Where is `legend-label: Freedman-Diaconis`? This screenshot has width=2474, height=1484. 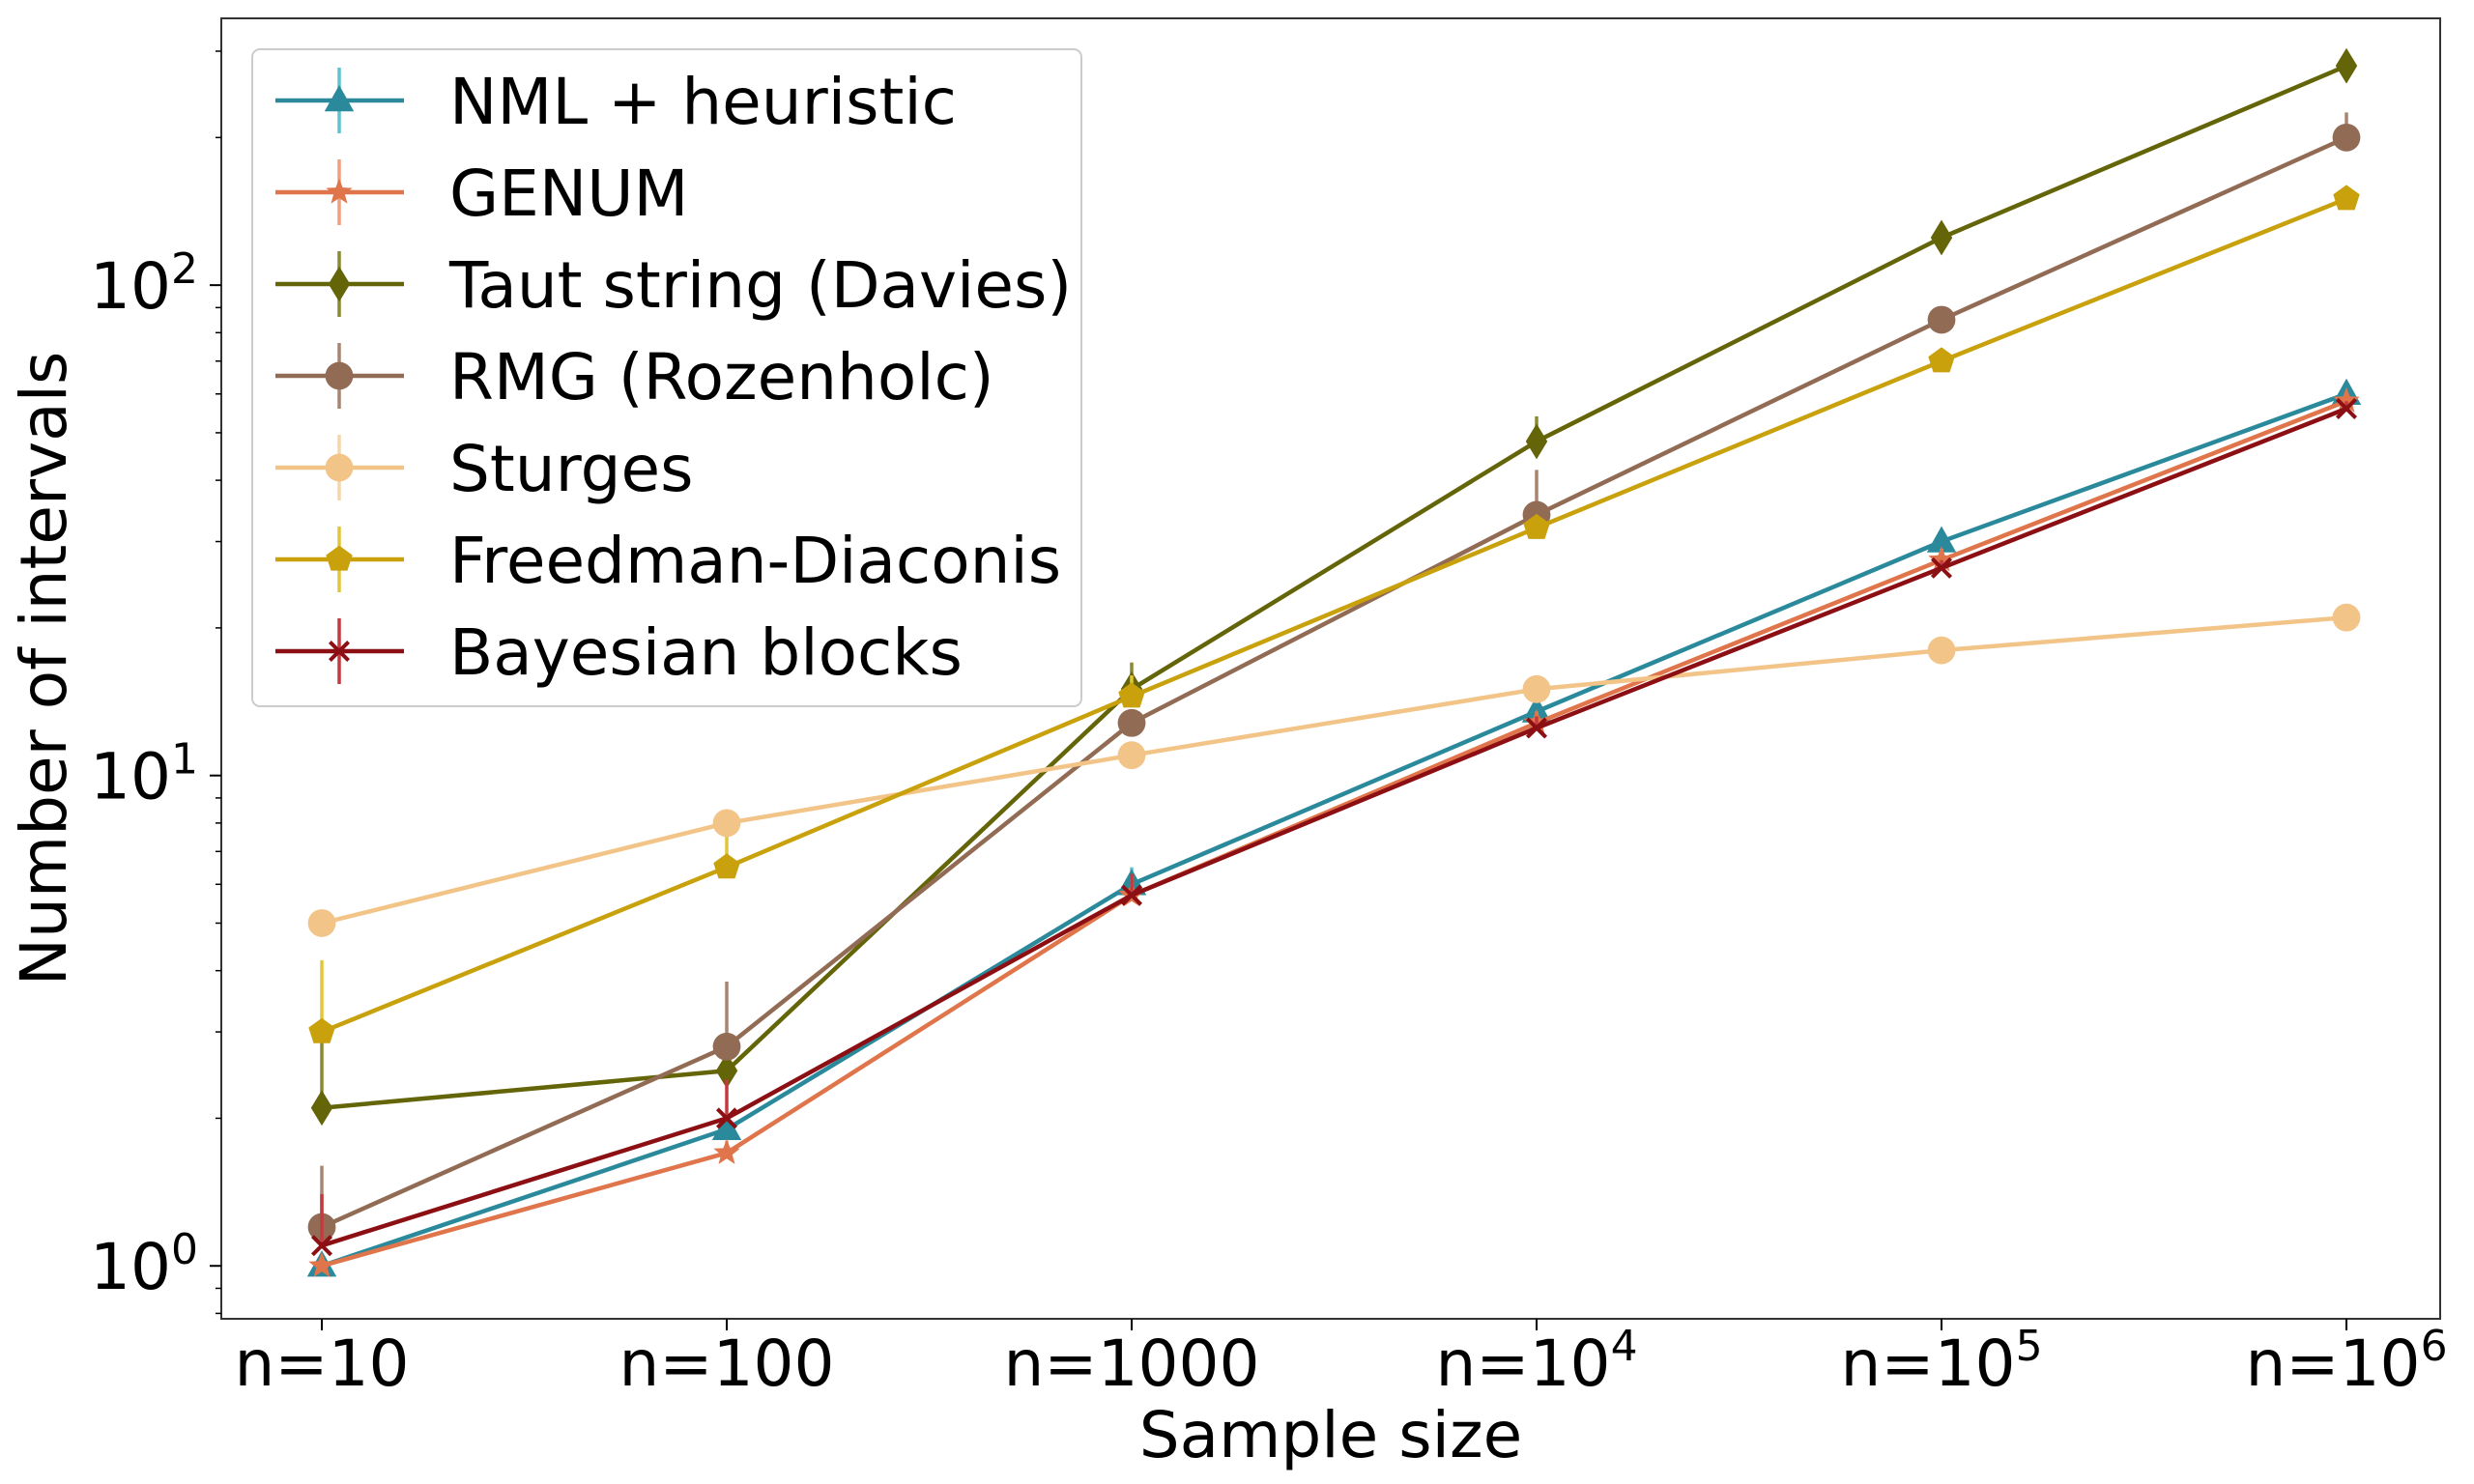 legend-label: Freedman-Diaconis is located at coordinates (755, 561).